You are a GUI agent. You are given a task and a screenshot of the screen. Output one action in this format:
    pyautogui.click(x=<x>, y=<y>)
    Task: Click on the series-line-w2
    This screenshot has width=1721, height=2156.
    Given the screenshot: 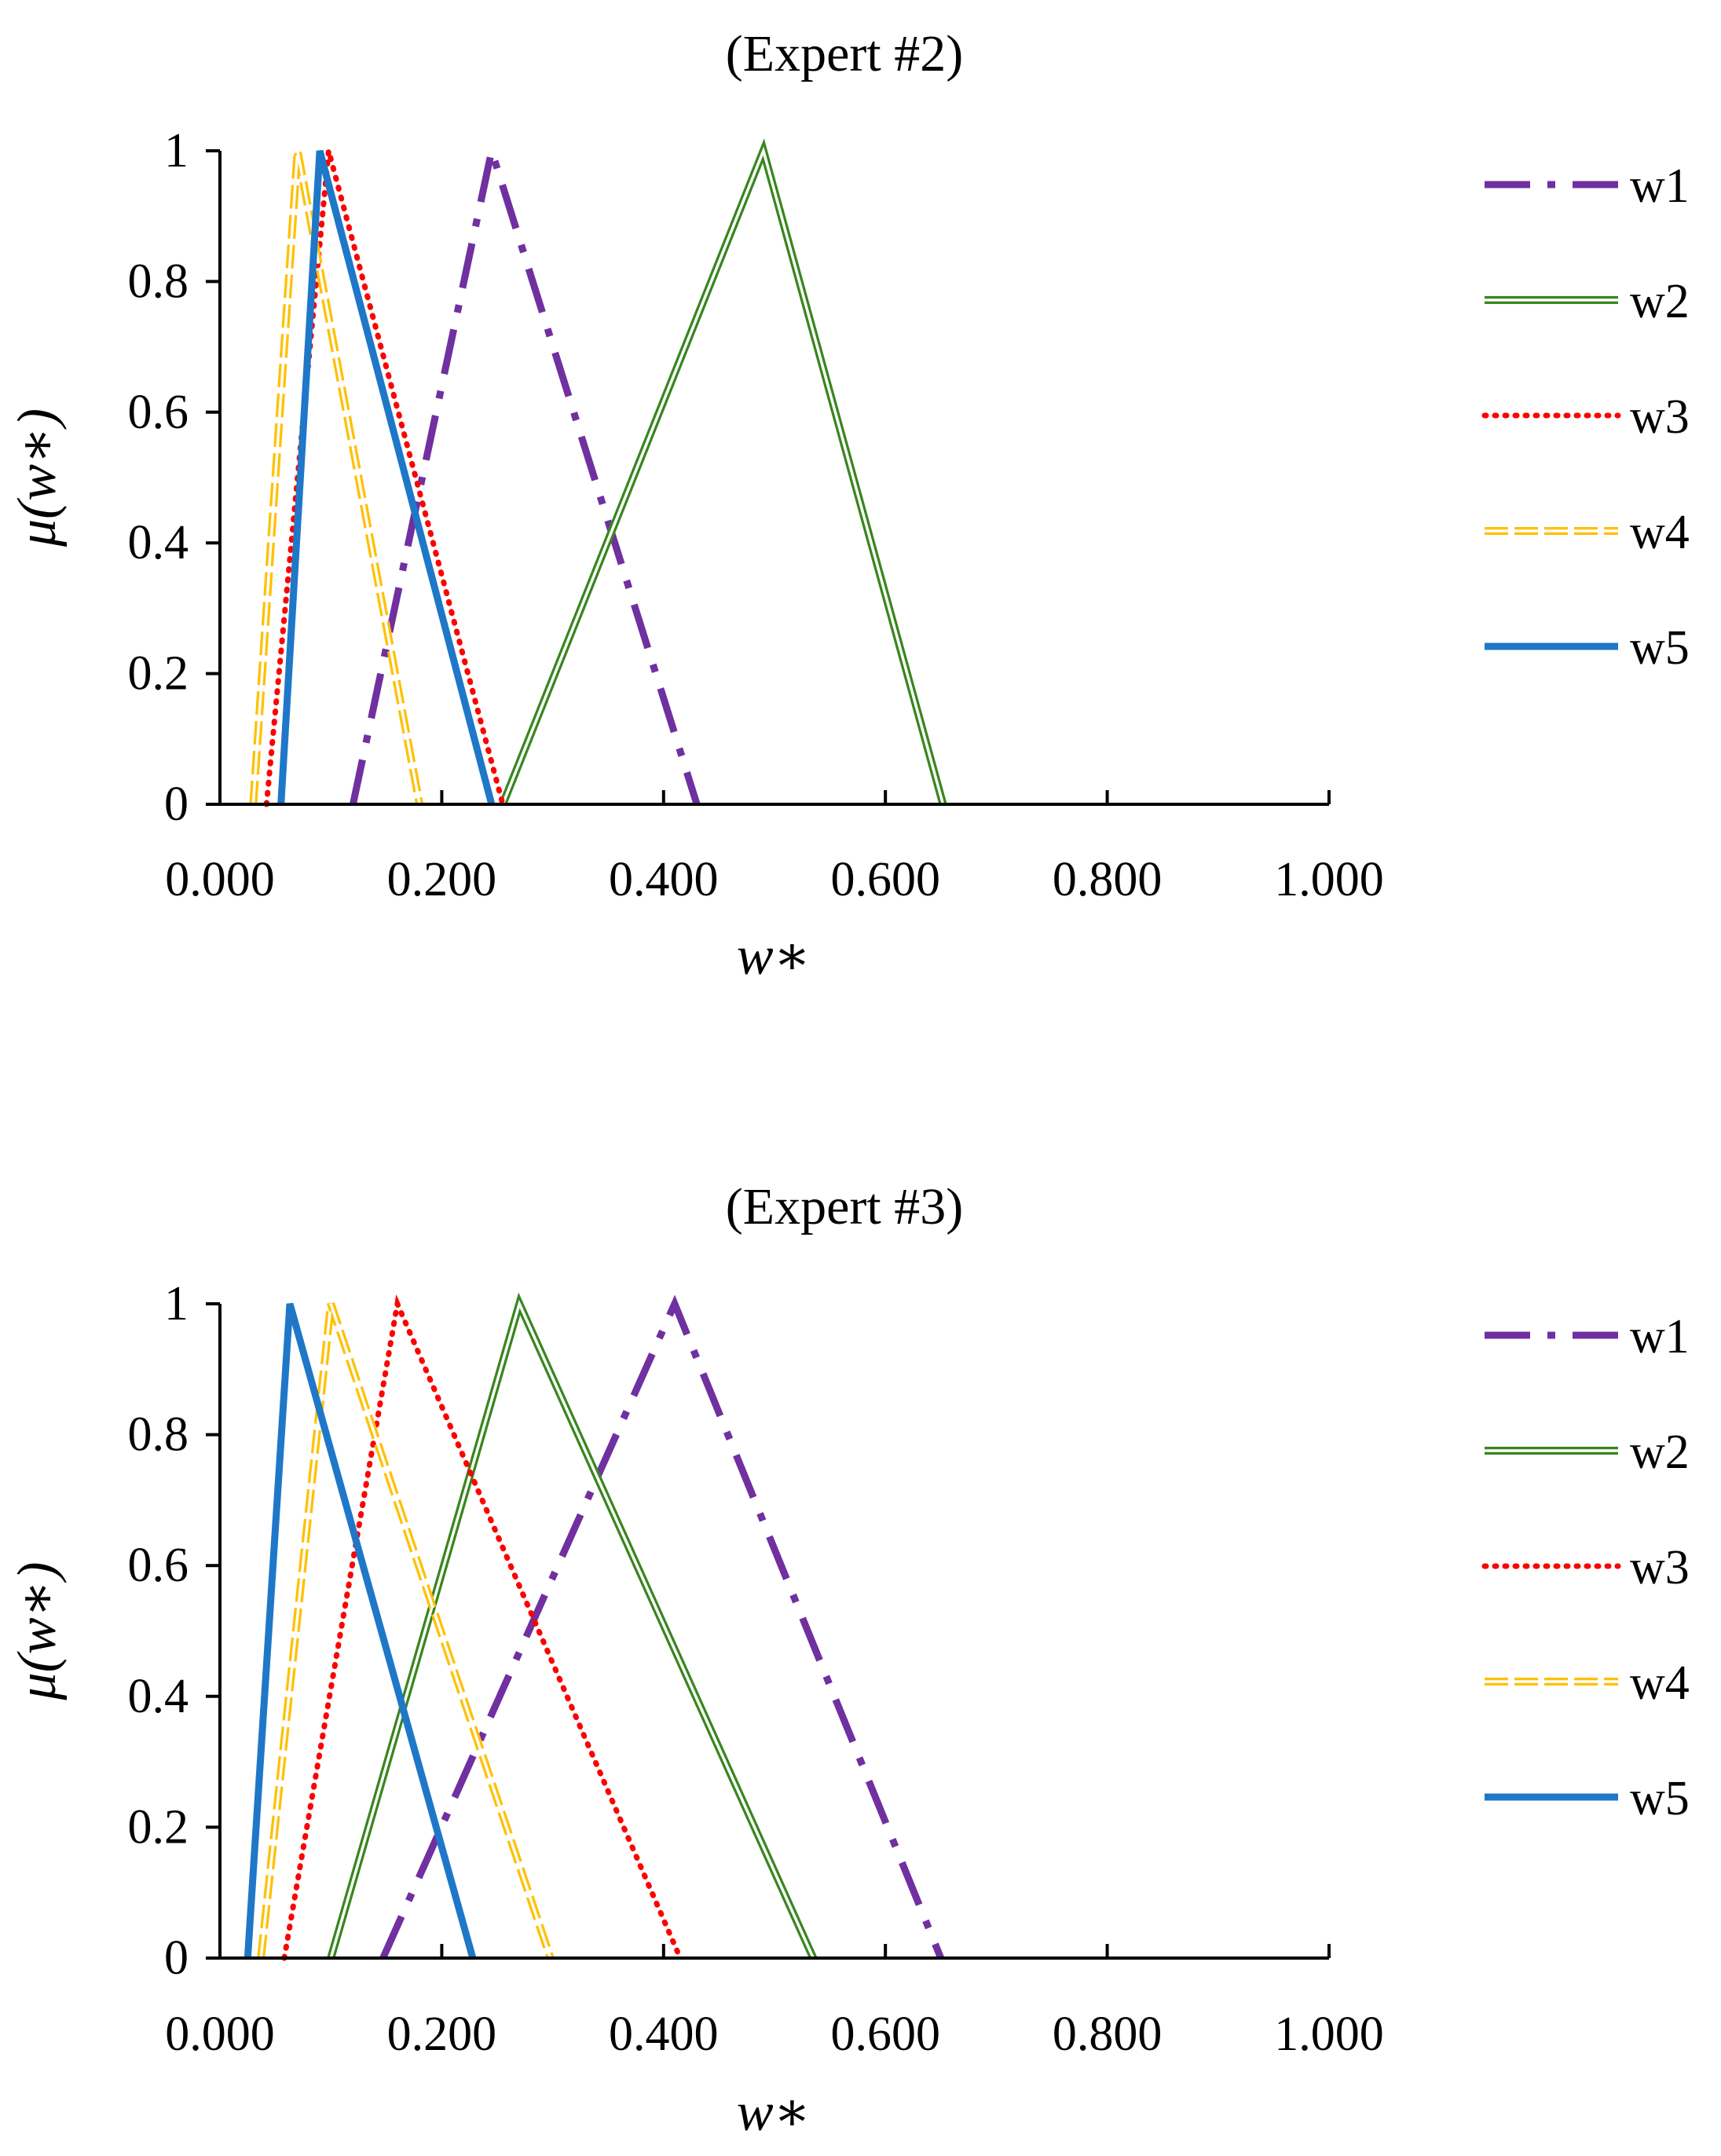 What is the action you would take?
    pyautogui.click(x=572, y=1626)
    